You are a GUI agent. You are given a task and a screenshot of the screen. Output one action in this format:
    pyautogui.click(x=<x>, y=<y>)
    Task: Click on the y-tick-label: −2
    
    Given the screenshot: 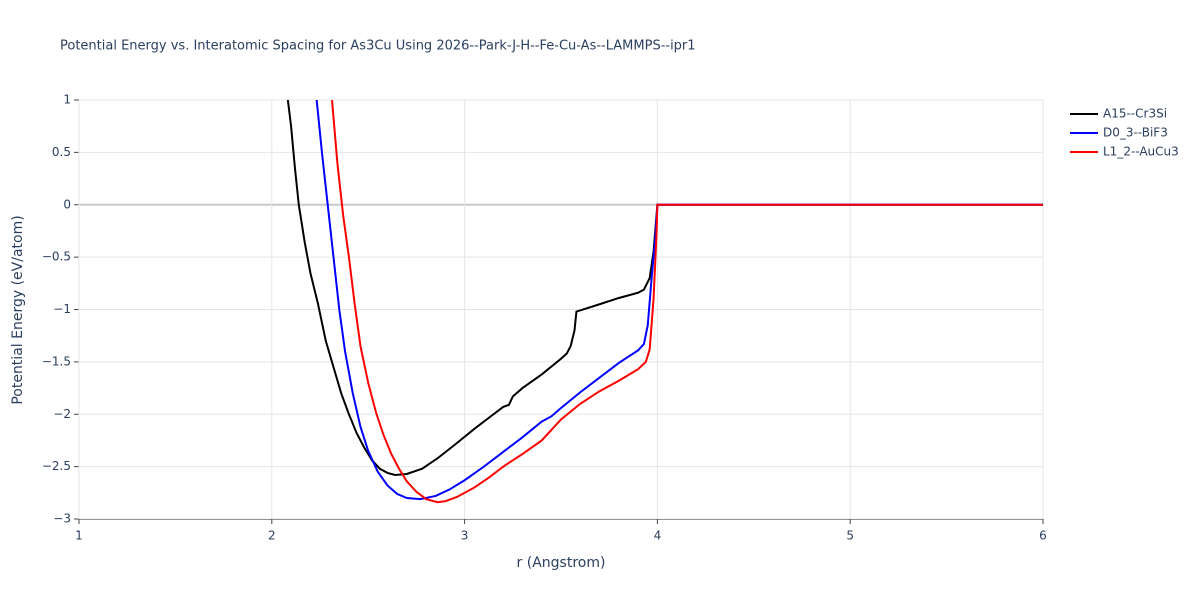 What is the action you would take?
    pyautogui.click(x=62, y=414)
    